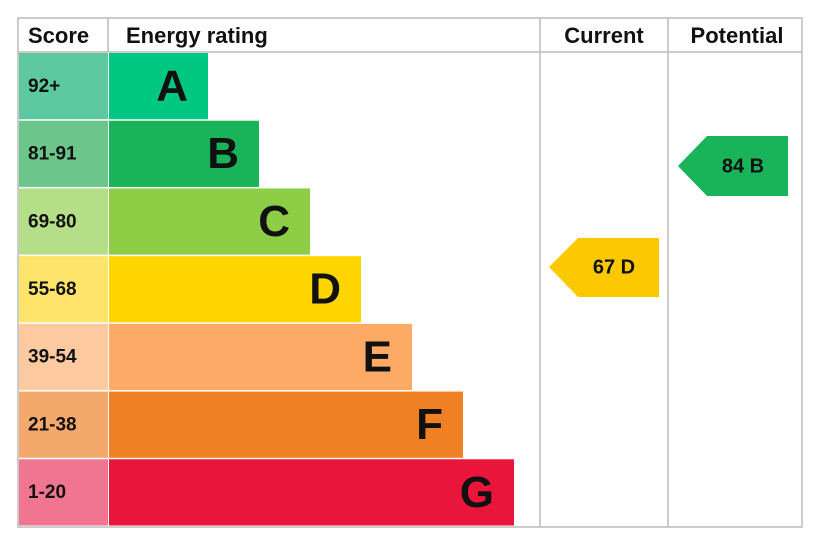 This screenshot has width=820, height=552. What do you see at coordinates (274, 221) in the screenshot?
I see `band-letter: C` at bounding box center [274, 221].